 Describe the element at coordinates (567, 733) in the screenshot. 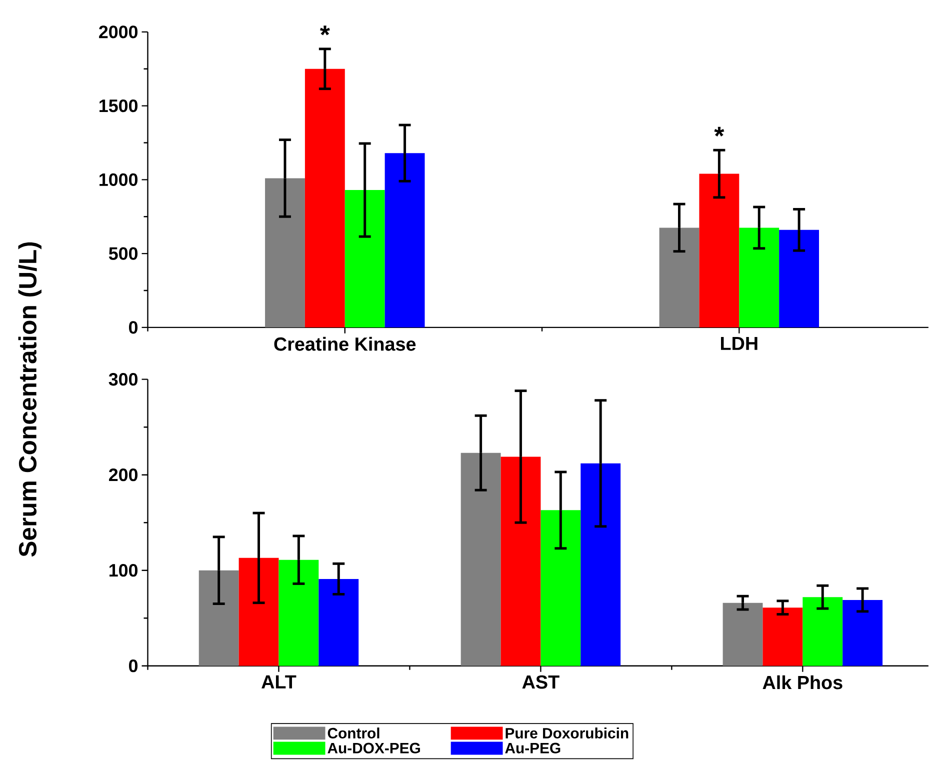

I see `legend-label: Pure Doxorubicin` at that location.